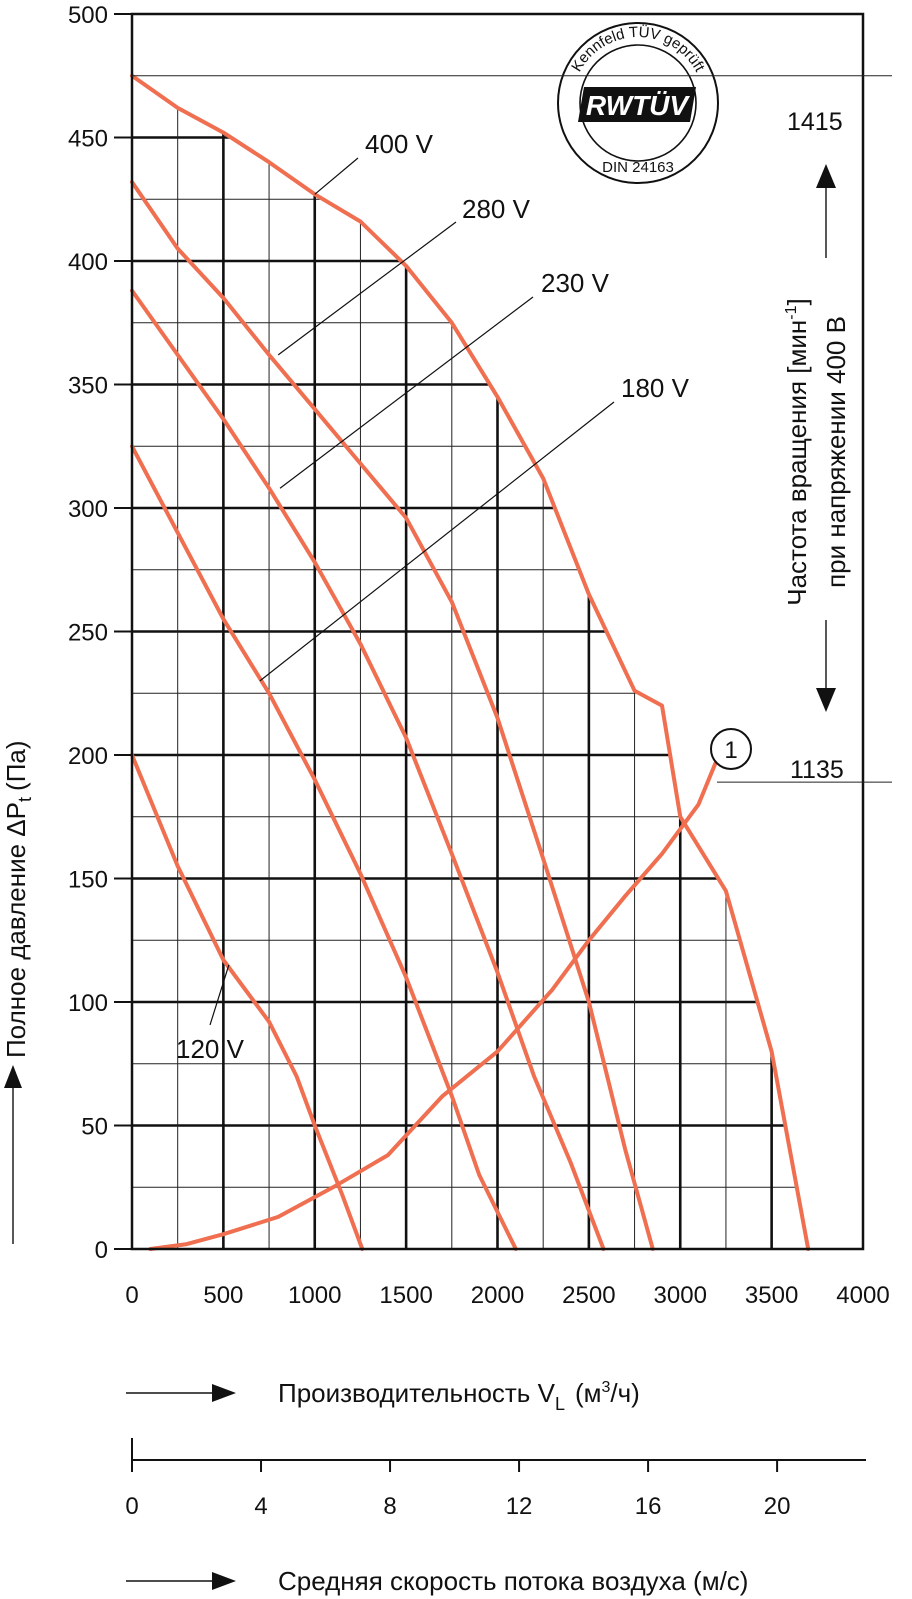 The image size is (912, 1599). Describe the element at coordinates (817, 770) in the screenshot. I see `rpm-min-label: 1135` at that location.